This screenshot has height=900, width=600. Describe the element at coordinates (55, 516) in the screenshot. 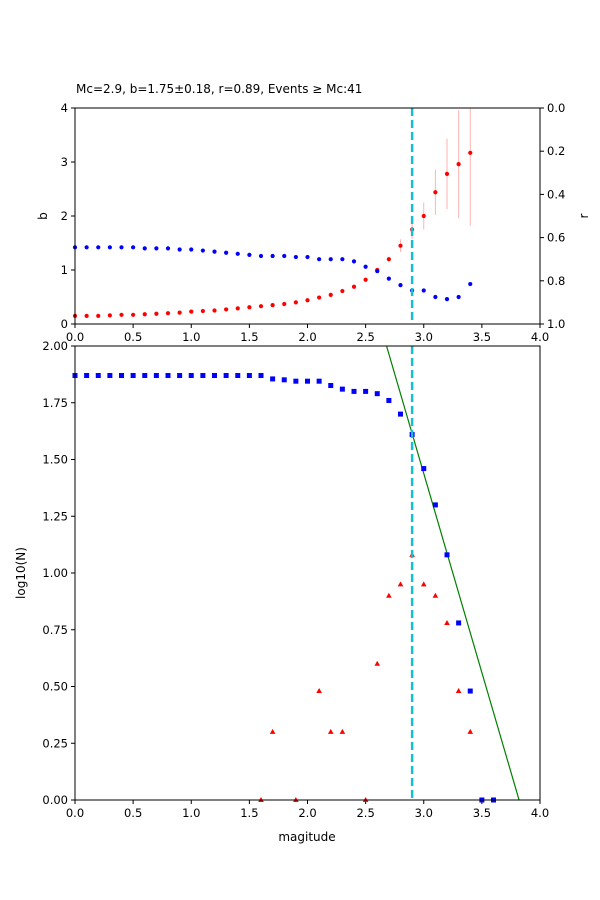

I see `y-tick-label: 1.25` at that location.